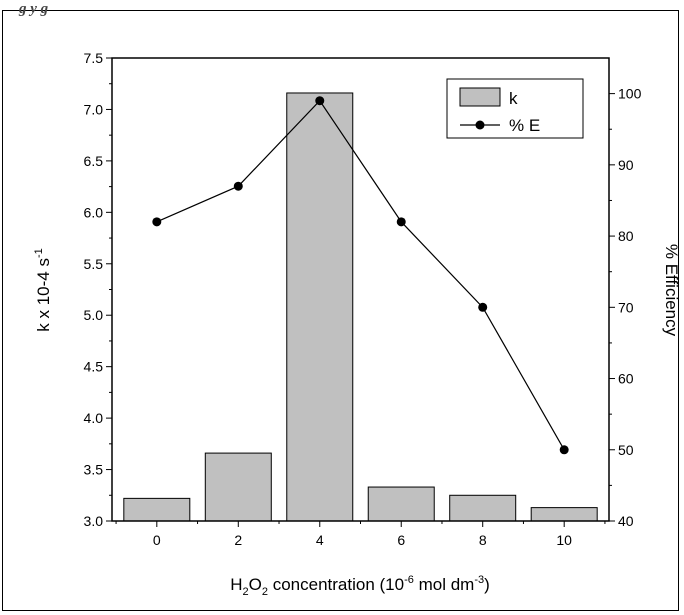 The height and width of the screenshot is (615, 684). Describe the element at coordinates (94, 470) in the screenshot. I see `left-tick-label: 3.5` at that location.